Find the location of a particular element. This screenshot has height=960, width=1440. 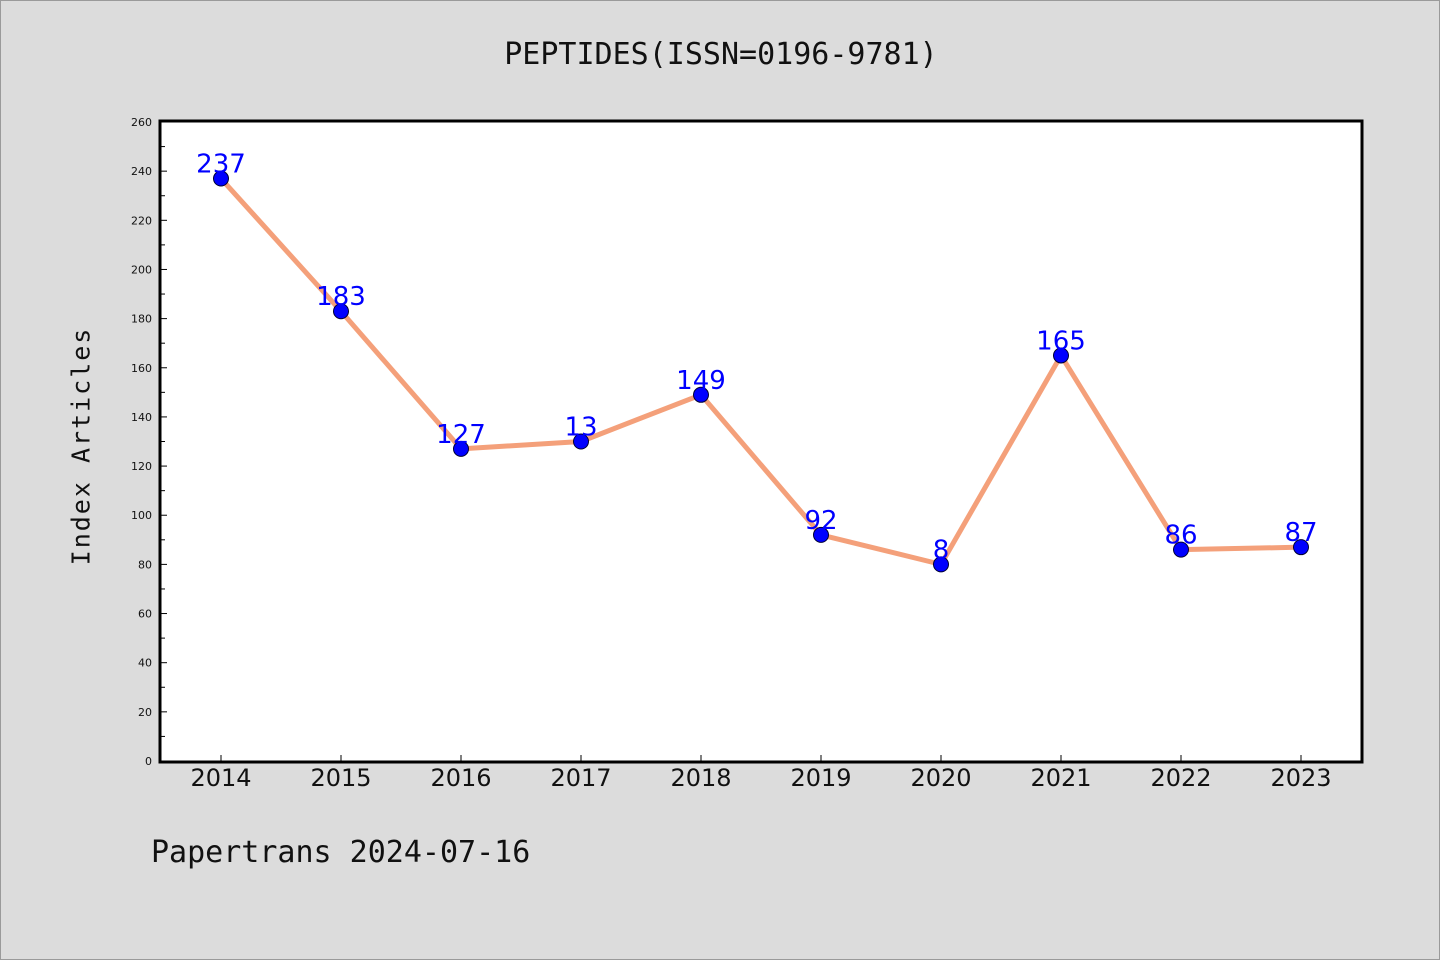

chart-title: PEPTIDES(ISSN=0196-9781) is located at coordinates (721, 54).